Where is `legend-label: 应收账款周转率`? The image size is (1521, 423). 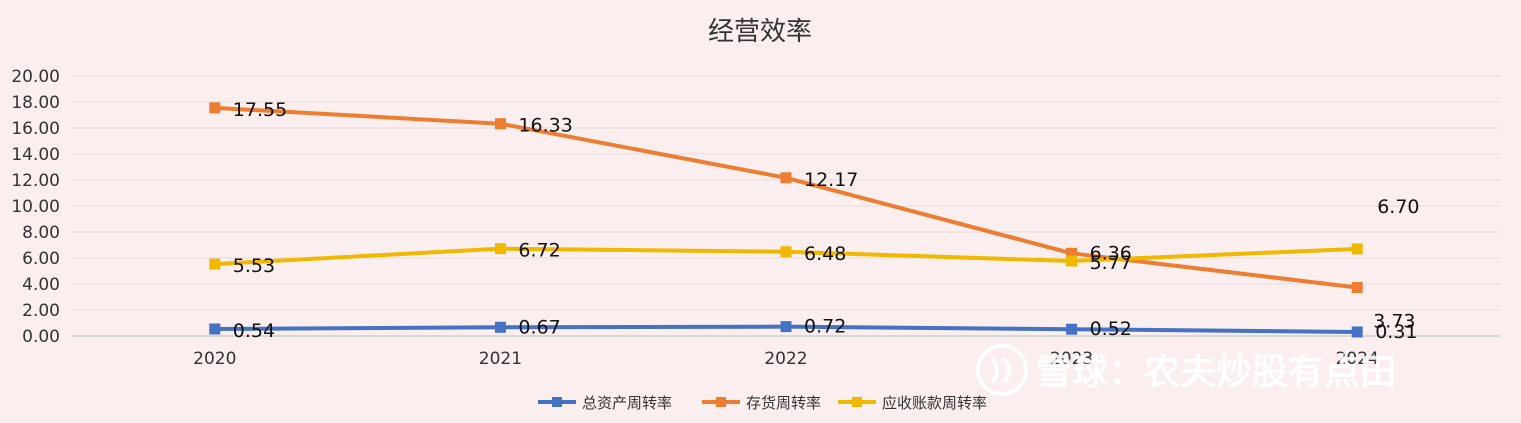 legend-label: 应收账款周转率 is located at coordinates (934, 403).